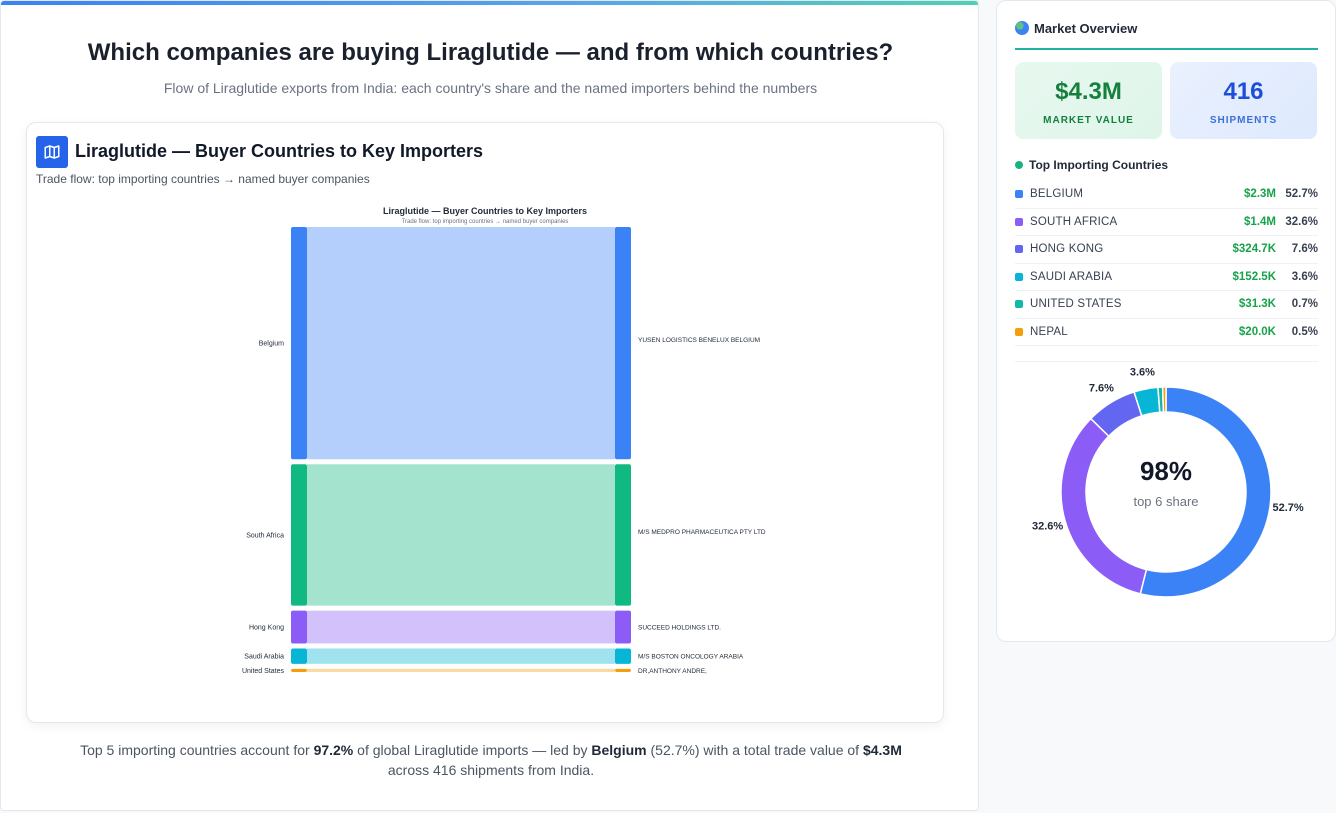 The image size is (1336, 813). What do you see at coordinates (1071, 276) in the screenshot?
I see `country-name: SAUDI ARABIA` at bounding box center [1071, 276].